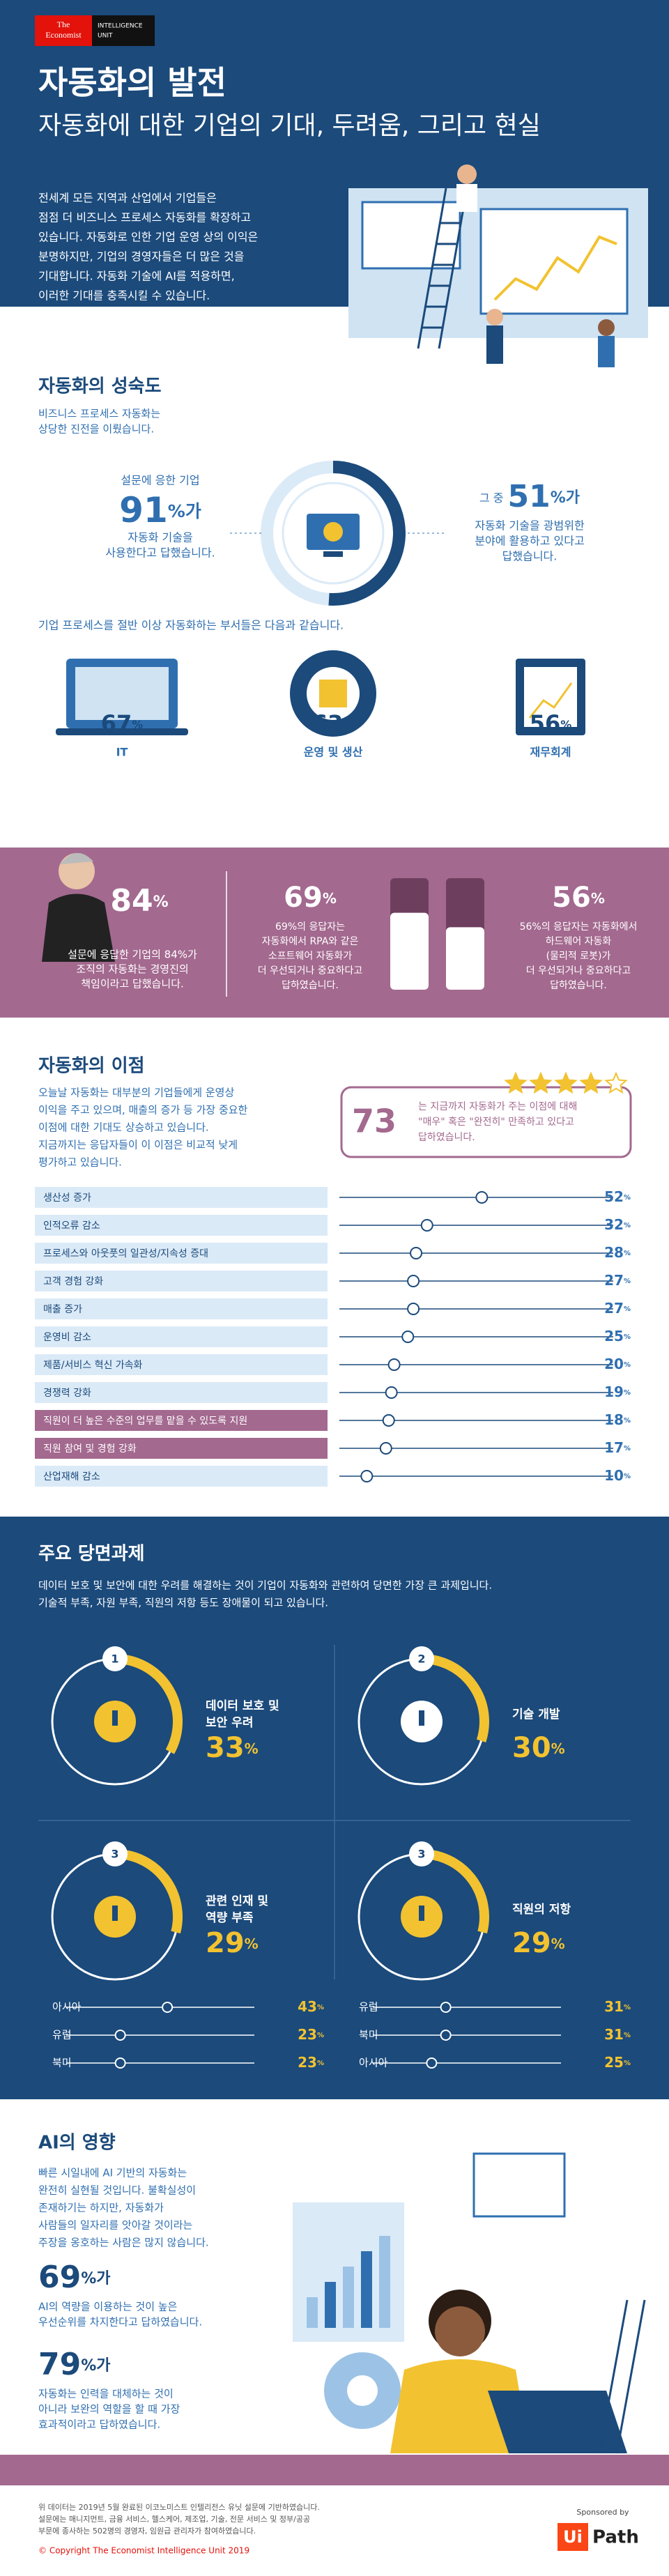 This screenshot has width=669, height=2576. I want to click on satisfaction-text: "매우" 혹은 "완전히" 만족하고 있다고, so click(496, 1122).